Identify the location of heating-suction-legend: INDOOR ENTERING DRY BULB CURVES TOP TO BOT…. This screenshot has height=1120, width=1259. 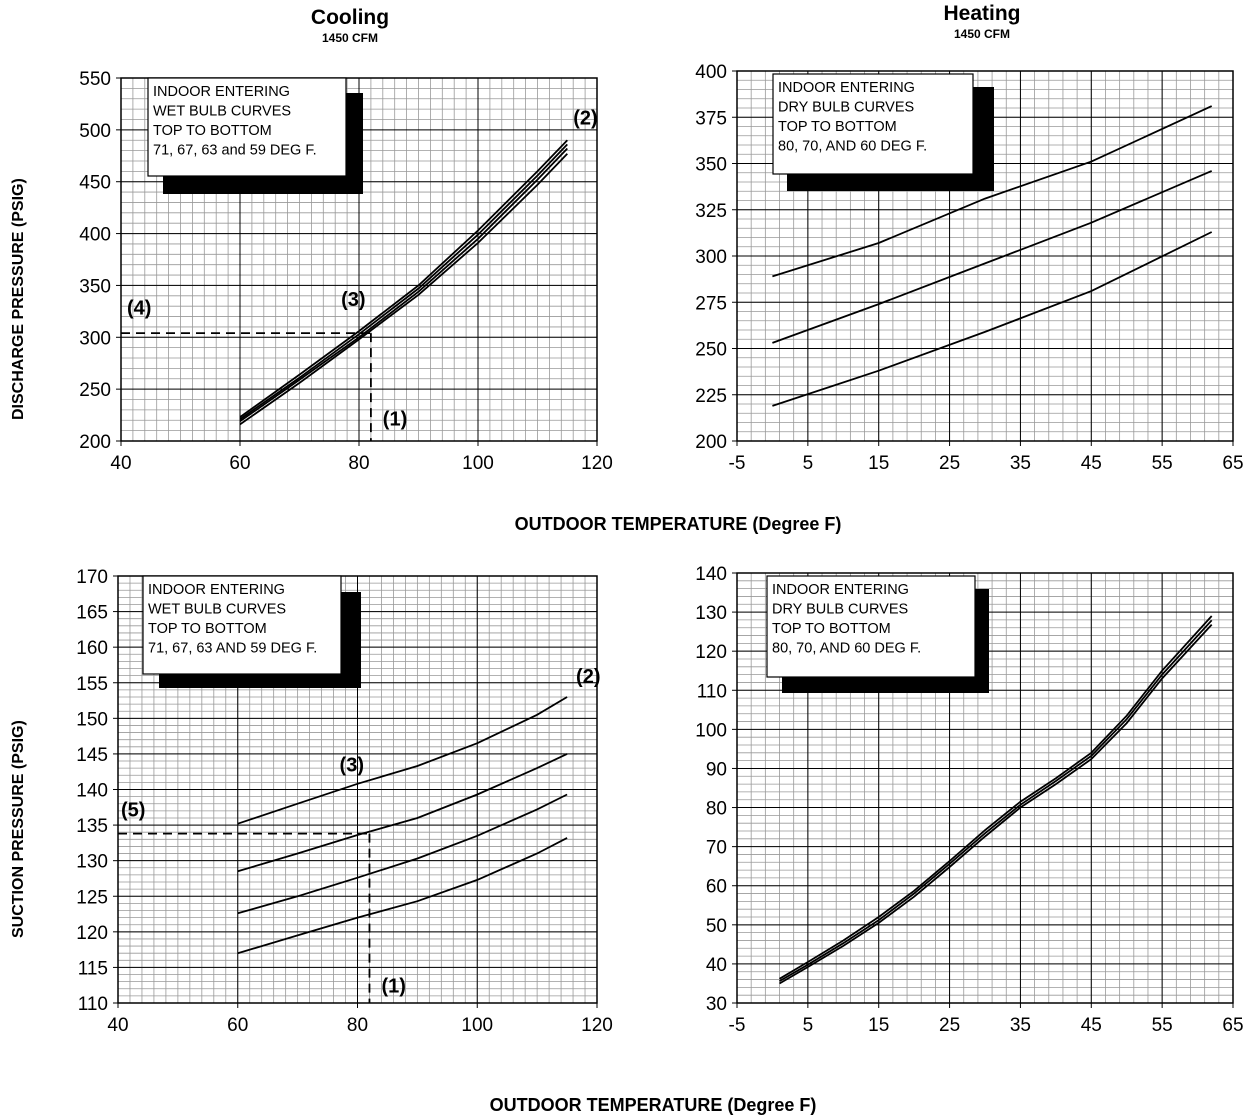
(878, 634).